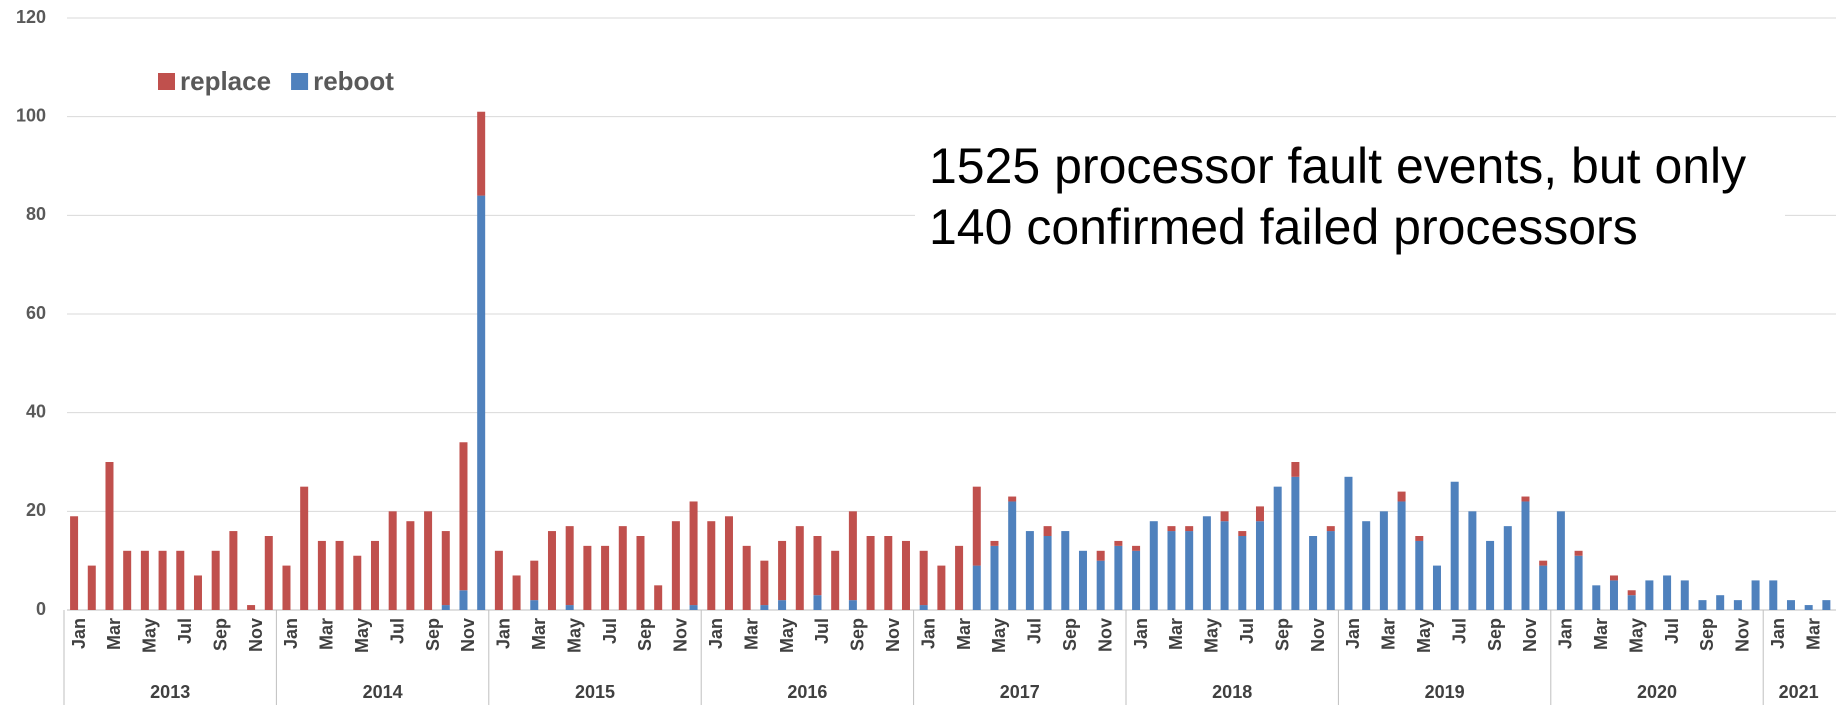 This screenshot has width=1836, height=705. I want to click on y-tick-label: 60, so click(36, 313).